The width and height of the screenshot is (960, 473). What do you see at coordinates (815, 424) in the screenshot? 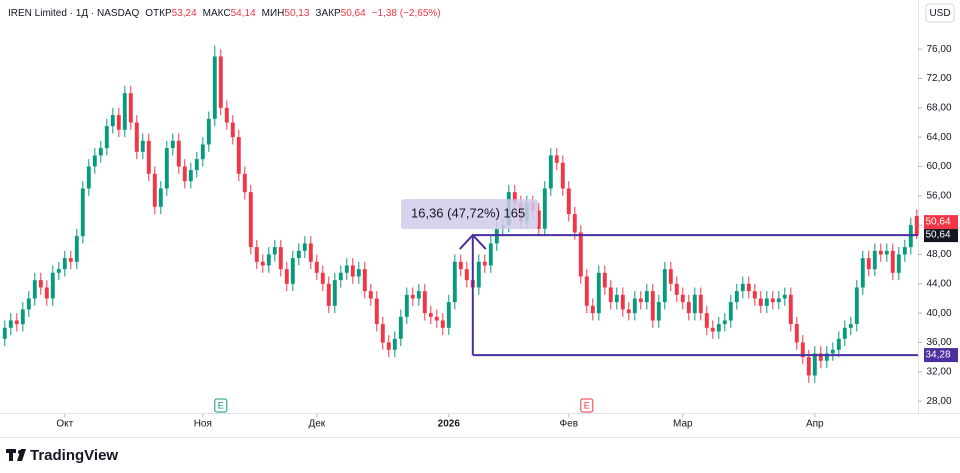
I see `x-tick-label: Апр` at bounding box center [815, 424].